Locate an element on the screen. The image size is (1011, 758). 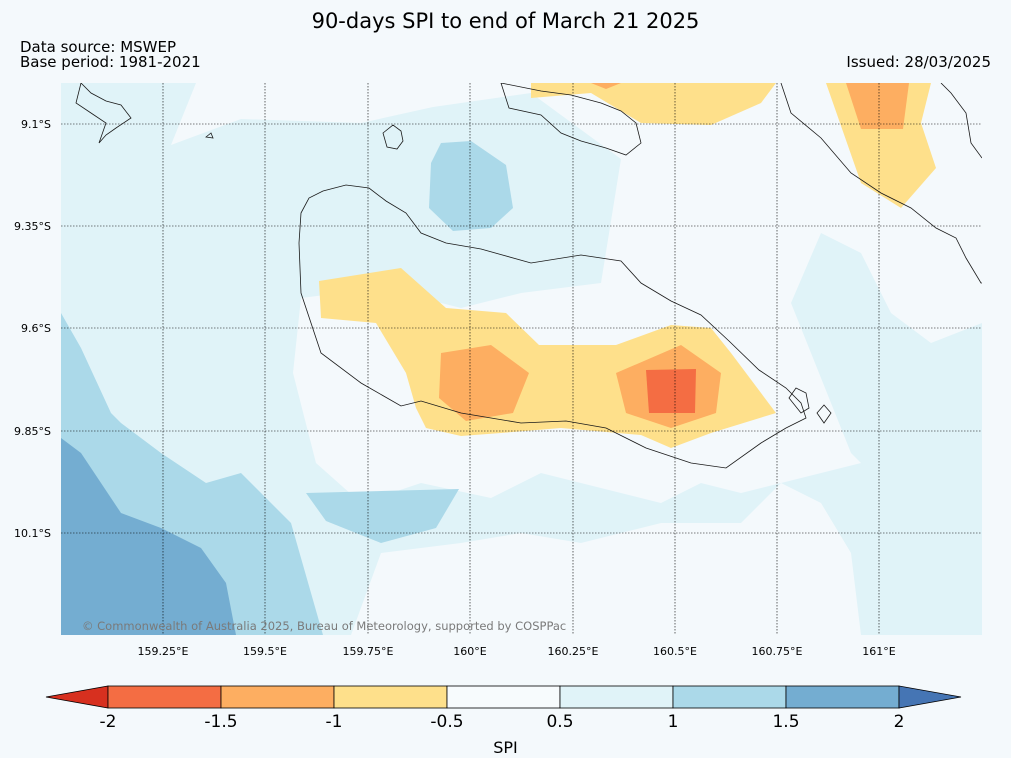
lat-label-9.1S: 9.1°S is located at coordinates (36, 124).